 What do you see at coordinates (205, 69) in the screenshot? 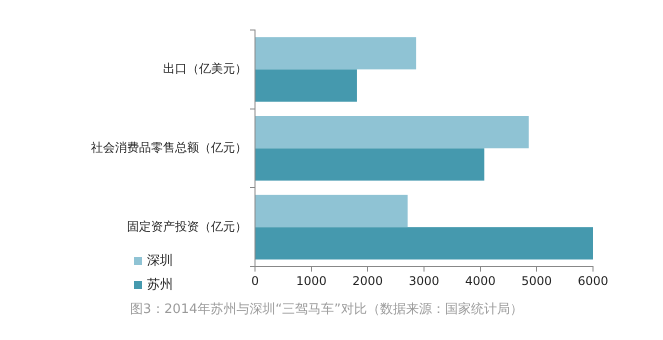
I see `y-tick-label: 出口（亿美元）` at bounding box center [205, 69].